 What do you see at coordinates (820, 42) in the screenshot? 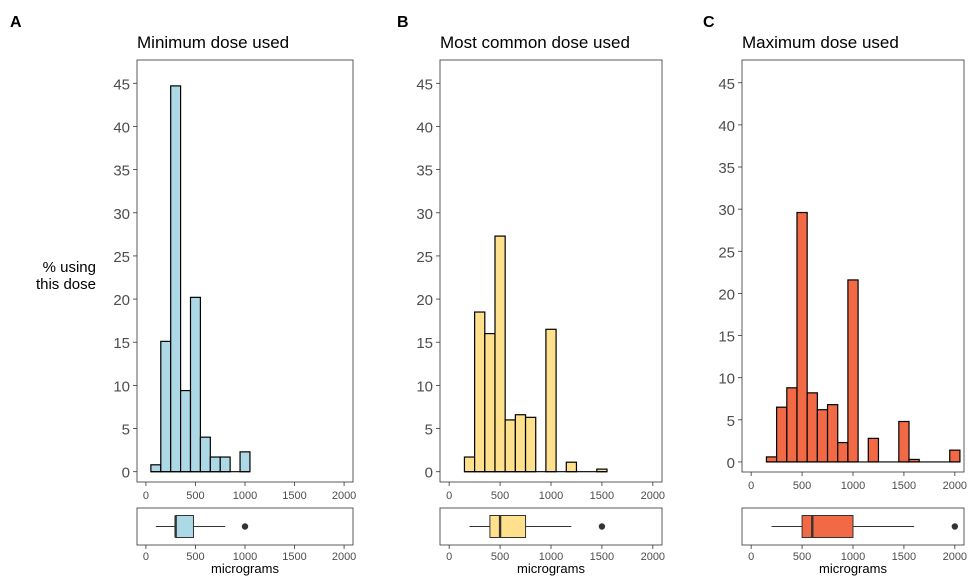
I see `panel-title: Maximum dose used` at bounding box center [820, 42].